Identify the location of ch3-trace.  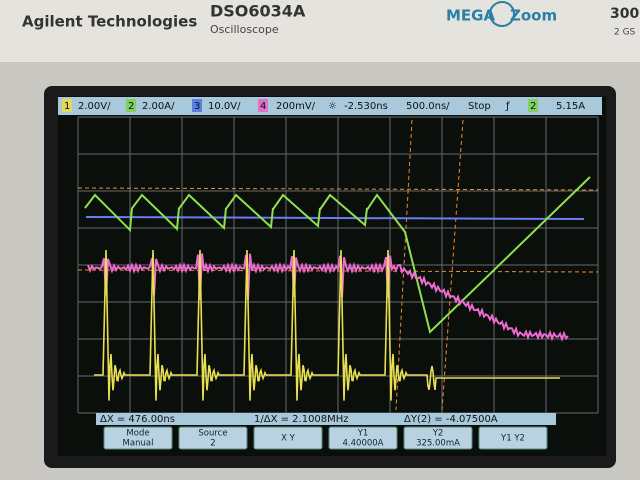
(335, 218).